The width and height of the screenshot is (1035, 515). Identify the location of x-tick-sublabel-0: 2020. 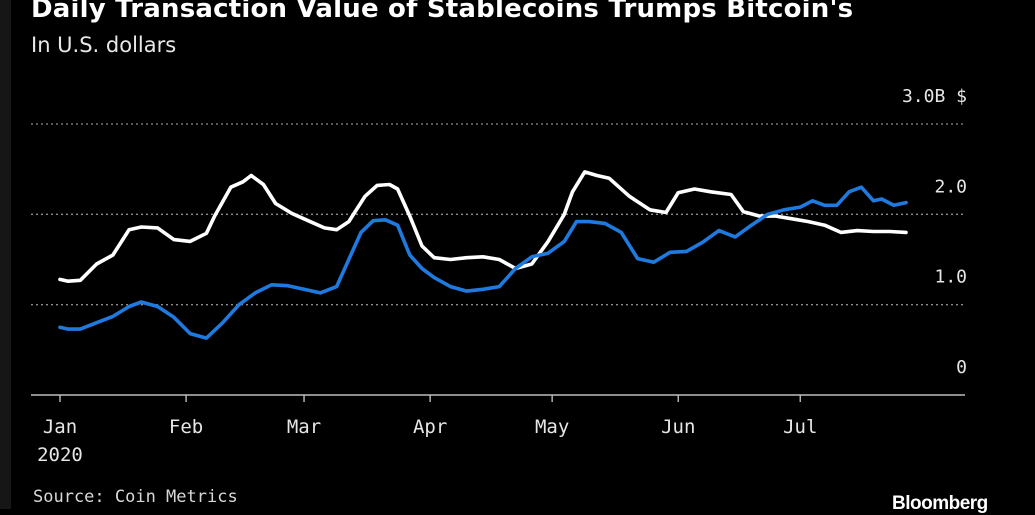
(60, 455).